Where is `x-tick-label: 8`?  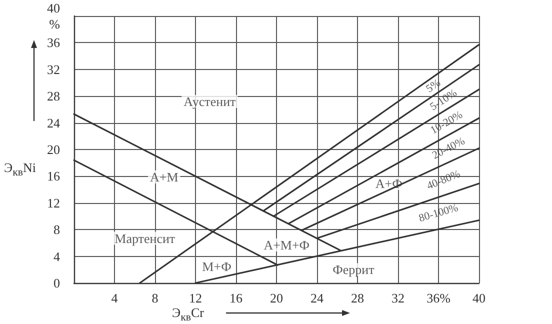 x-tick-label: 8 is located at coordinates (155, 298).